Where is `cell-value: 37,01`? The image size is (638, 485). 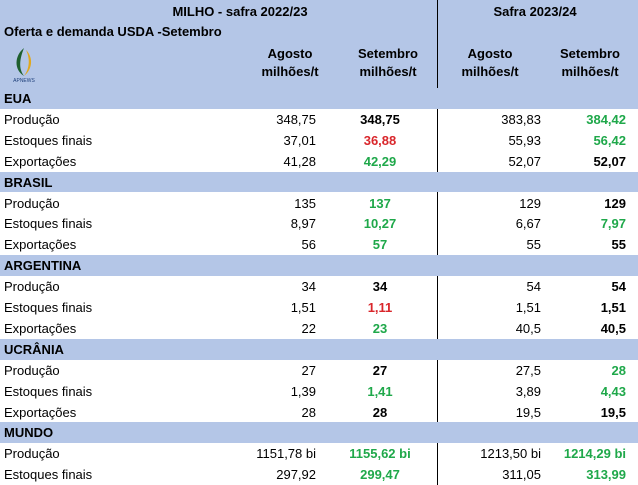
cell-value: 37,01 is located at coordinates (299, 140).